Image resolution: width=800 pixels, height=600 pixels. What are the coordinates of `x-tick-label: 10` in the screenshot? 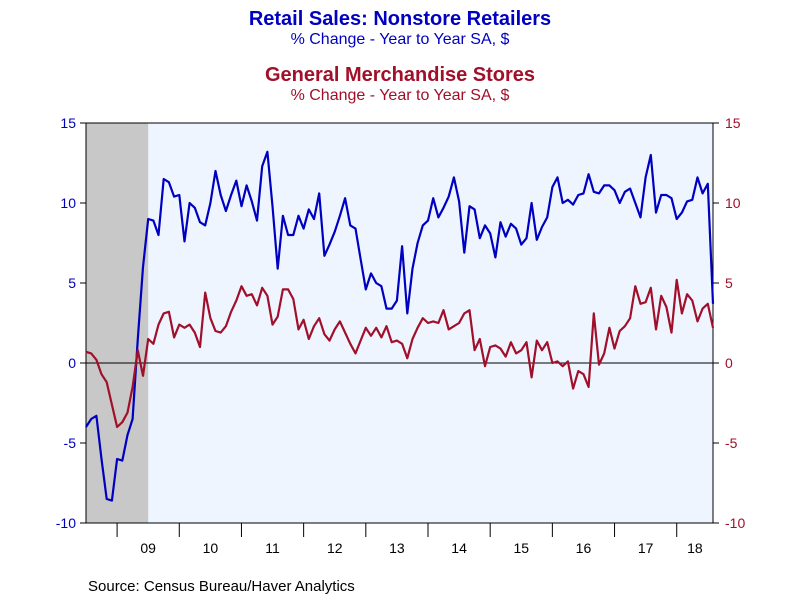 It's located at (211, 548).